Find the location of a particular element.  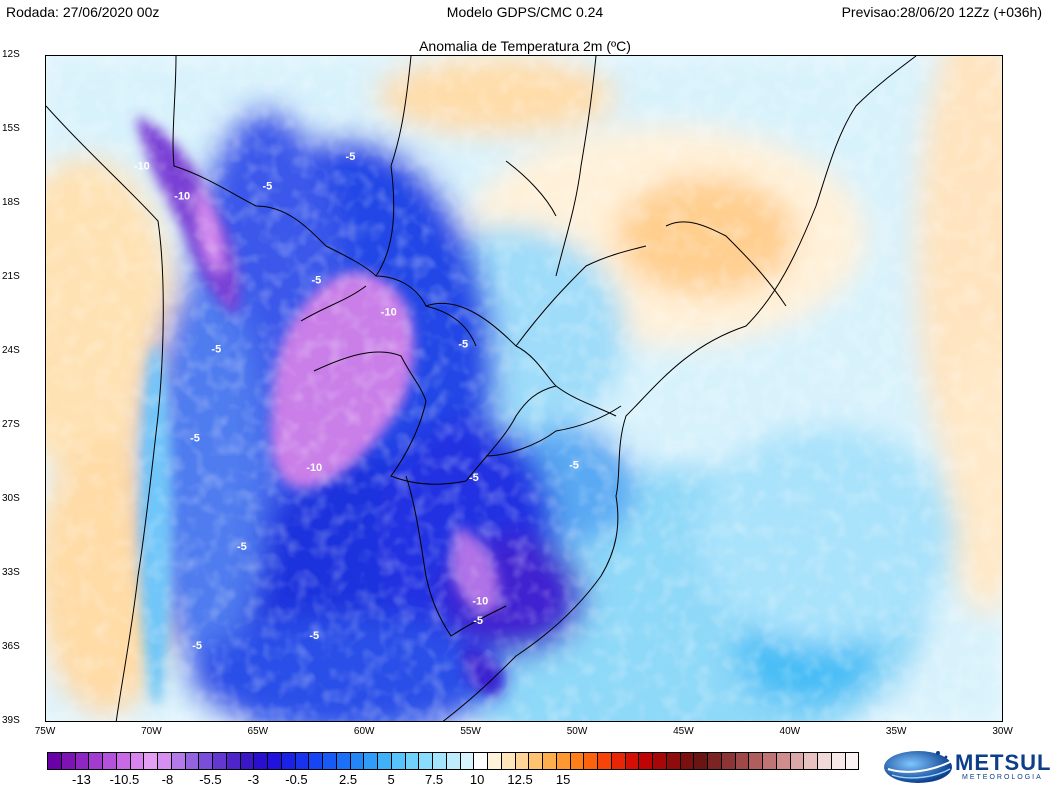

colorbar-tick-label: 5 is located at coordinates (391, 779).